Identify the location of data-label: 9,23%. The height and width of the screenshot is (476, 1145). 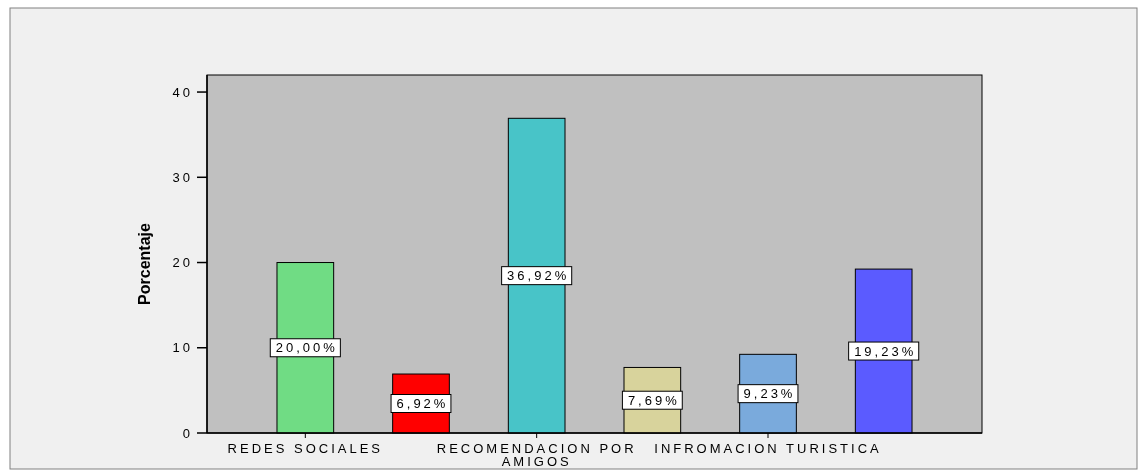
(769, 394).